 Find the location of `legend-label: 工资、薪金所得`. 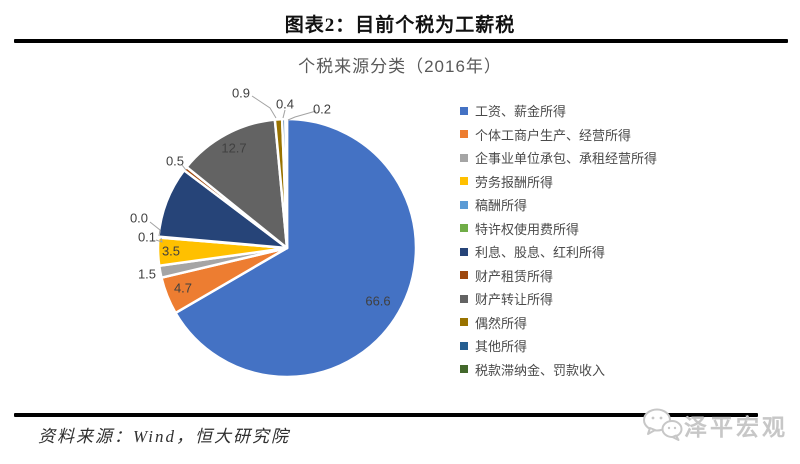

legend-label: 工资、薪金所得 is located at coordinates (521, 112).